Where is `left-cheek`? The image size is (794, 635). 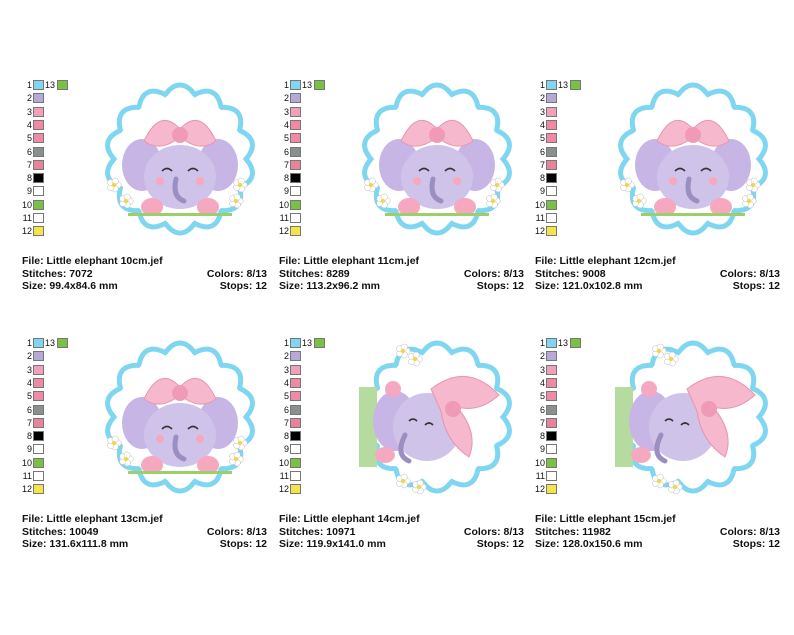 left-cheek is located at coordinates (160, 181).